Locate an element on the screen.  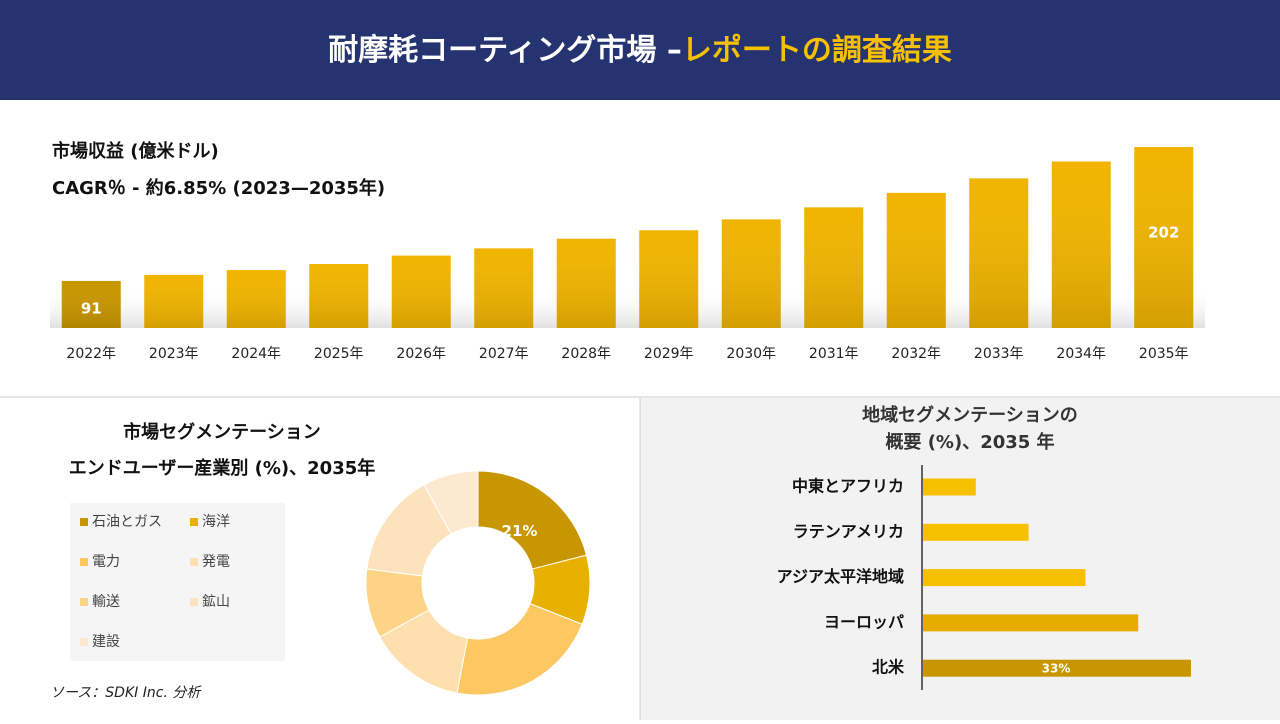
x-tick-label: 2023年 is located at coordinates (174, 354).